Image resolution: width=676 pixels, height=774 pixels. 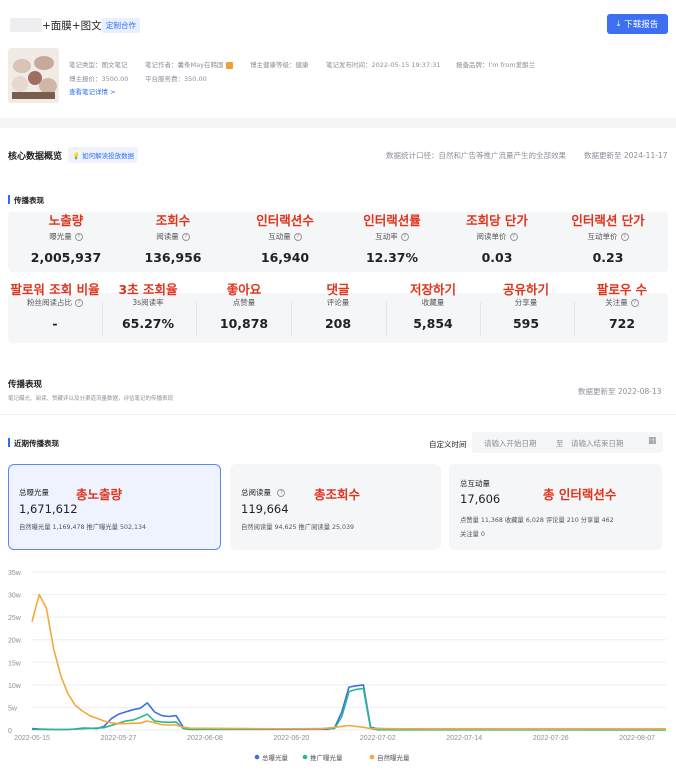 I want to click on spread-subtitle: 笔记曝光、阅读、赞藏评以及分渠道流量数据，评估笔记的传播表现, so click(x=91, y=399).